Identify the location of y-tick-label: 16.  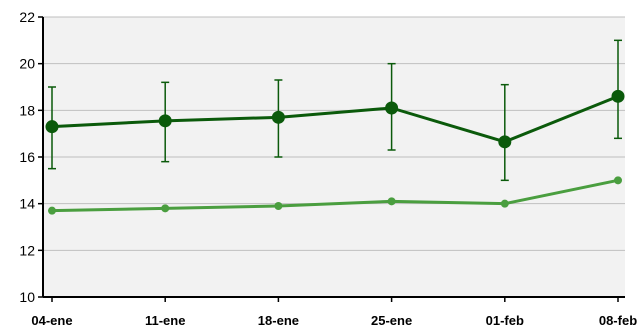
(27, 157).